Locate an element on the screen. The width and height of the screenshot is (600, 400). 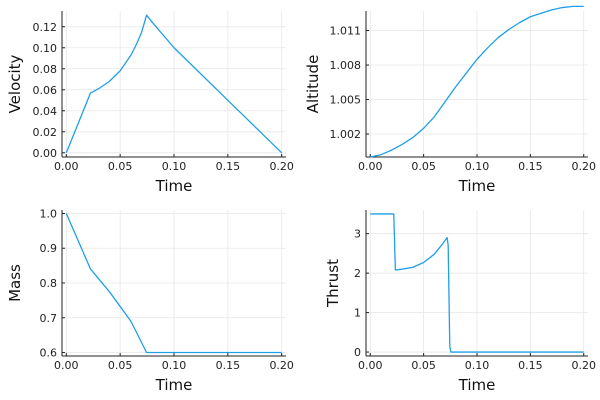
y-tick-label: 1.008 is located at coordinates (346, 65).